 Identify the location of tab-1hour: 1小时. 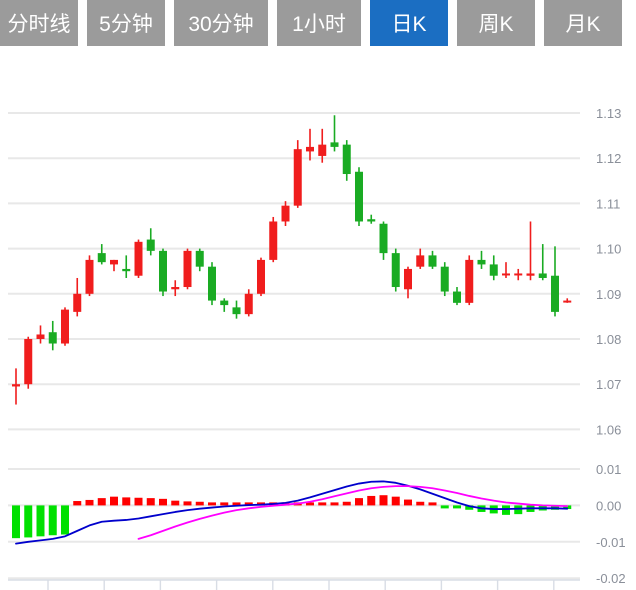
(319, 23).